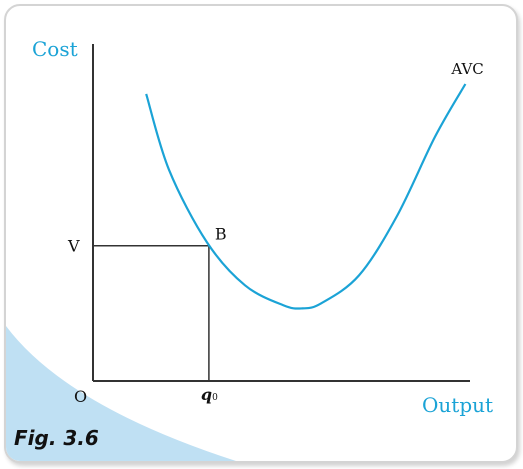 This screenshot has width=523, height=469. I want to click on guide-lines, so click(151, 312).